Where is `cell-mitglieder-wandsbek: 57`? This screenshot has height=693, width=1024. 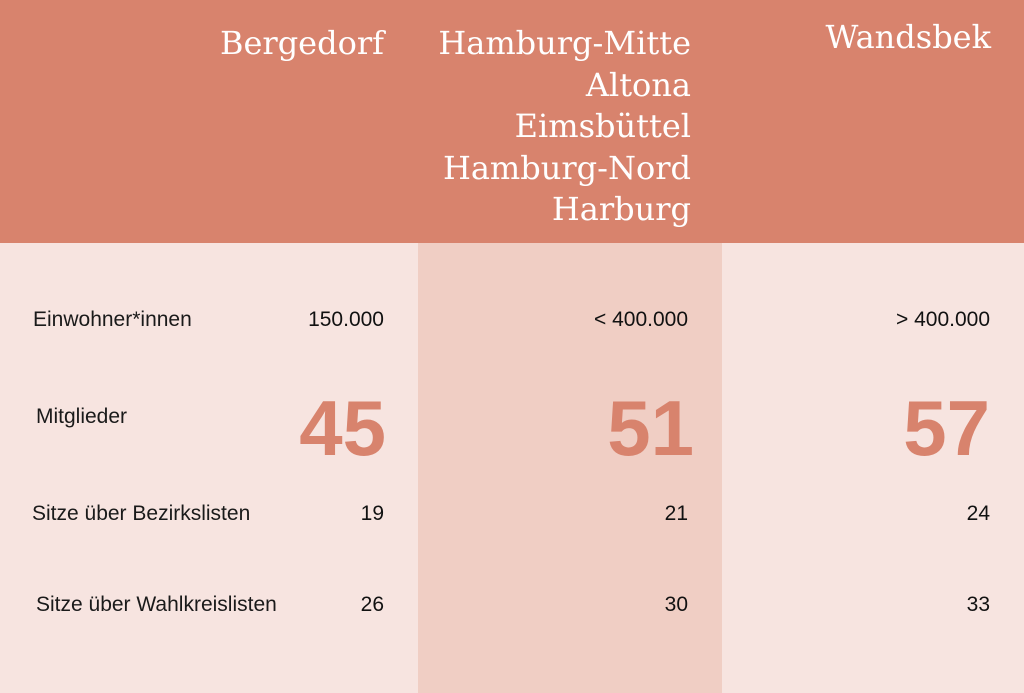 cell-mitglieder-wandsbek: 57 is located at coordinates (946, 428).